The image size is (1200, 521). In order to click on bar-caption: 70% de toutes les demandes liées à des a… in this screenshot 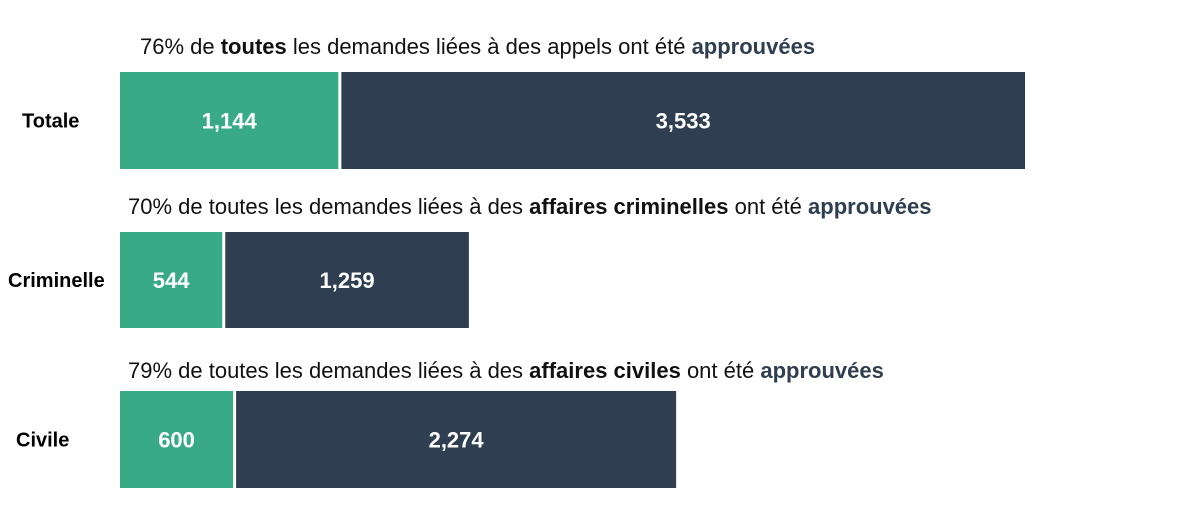, I will do `click(530, 206)`.